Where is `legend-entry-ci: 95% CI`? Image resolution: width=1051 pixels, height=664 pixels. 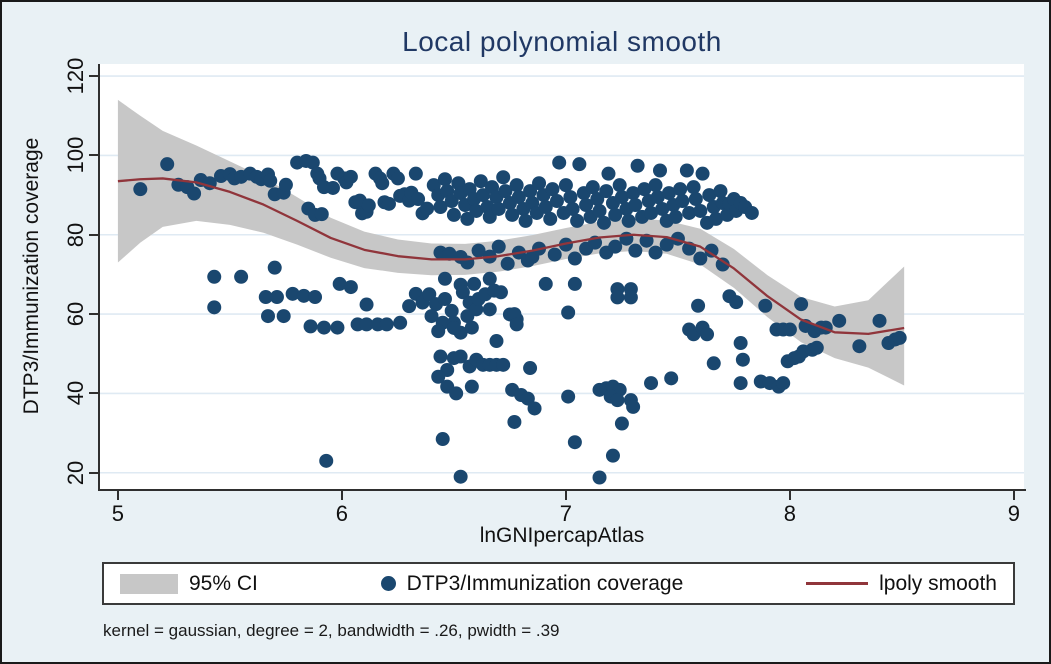
legend-entry-ci: 95% CI is located at coordinates (189, 584).